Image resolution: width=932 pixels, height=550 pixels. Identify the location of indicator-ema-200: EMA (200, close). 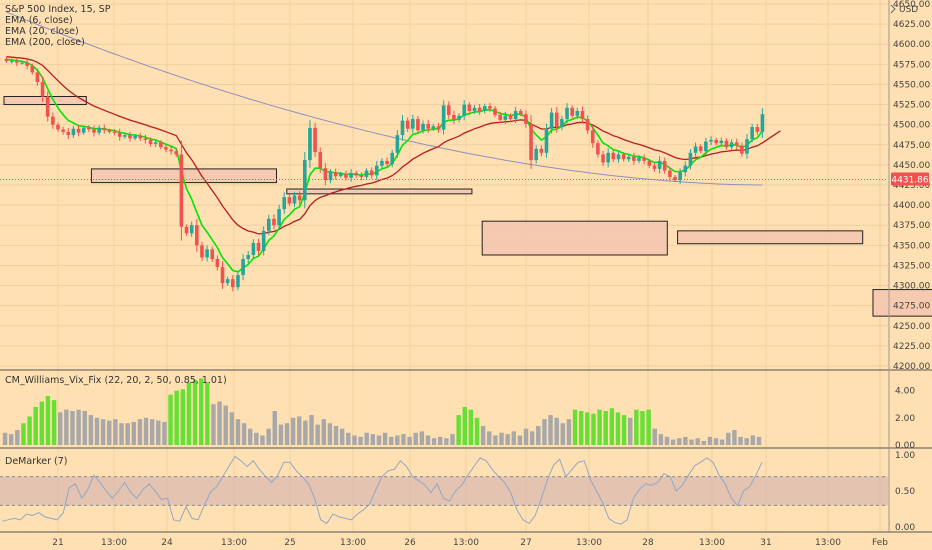
(45, 42).